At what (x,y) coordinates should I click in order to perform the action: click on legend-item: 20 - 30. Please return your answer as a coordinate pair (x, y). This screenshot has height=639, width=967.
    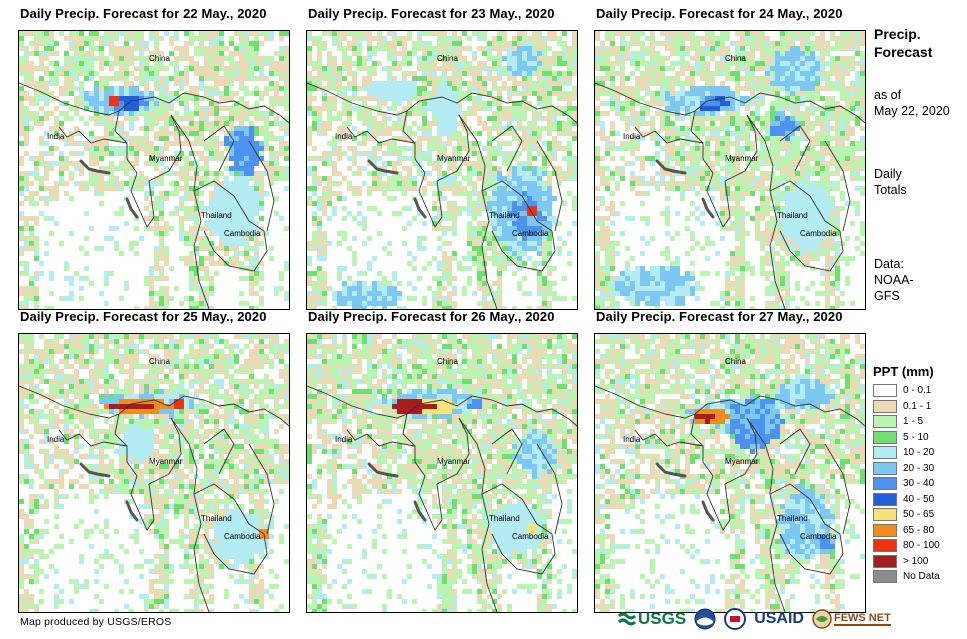
    Looking at the image, I should click on (918, 469).